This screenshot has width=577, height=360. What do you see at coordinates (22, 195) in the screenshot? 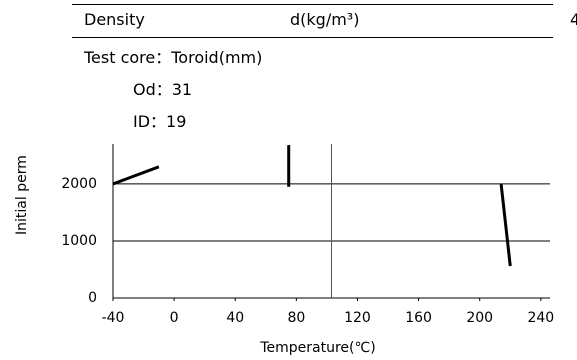
I see `y-axis-label: Initial perm` at bounding box center [22, 195].